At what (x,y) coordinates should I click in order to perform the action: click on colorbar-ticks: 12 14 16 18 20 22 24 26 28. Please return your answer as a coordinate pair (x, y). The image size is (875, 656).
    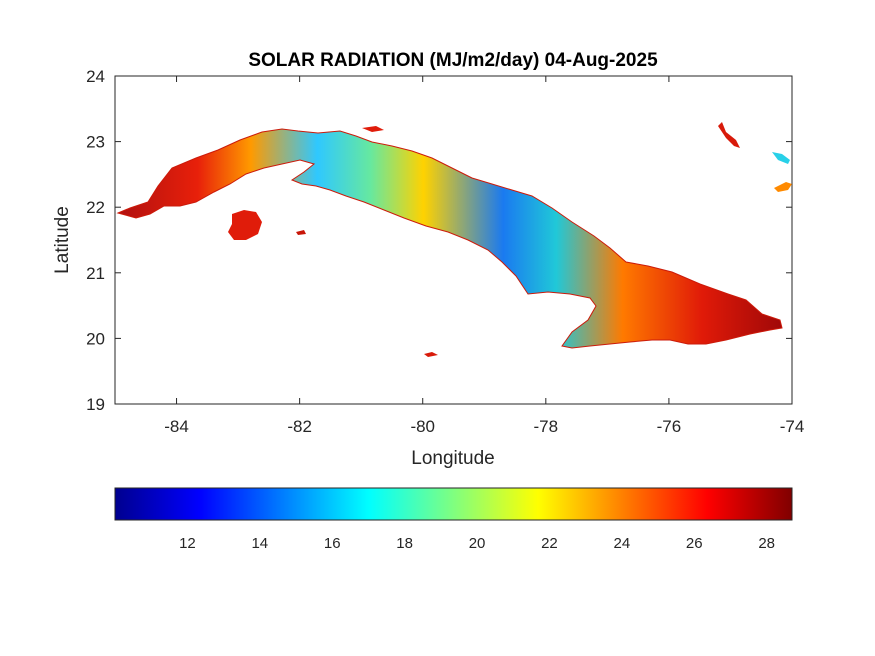
    Looking at the image, I should click on (477, 543).